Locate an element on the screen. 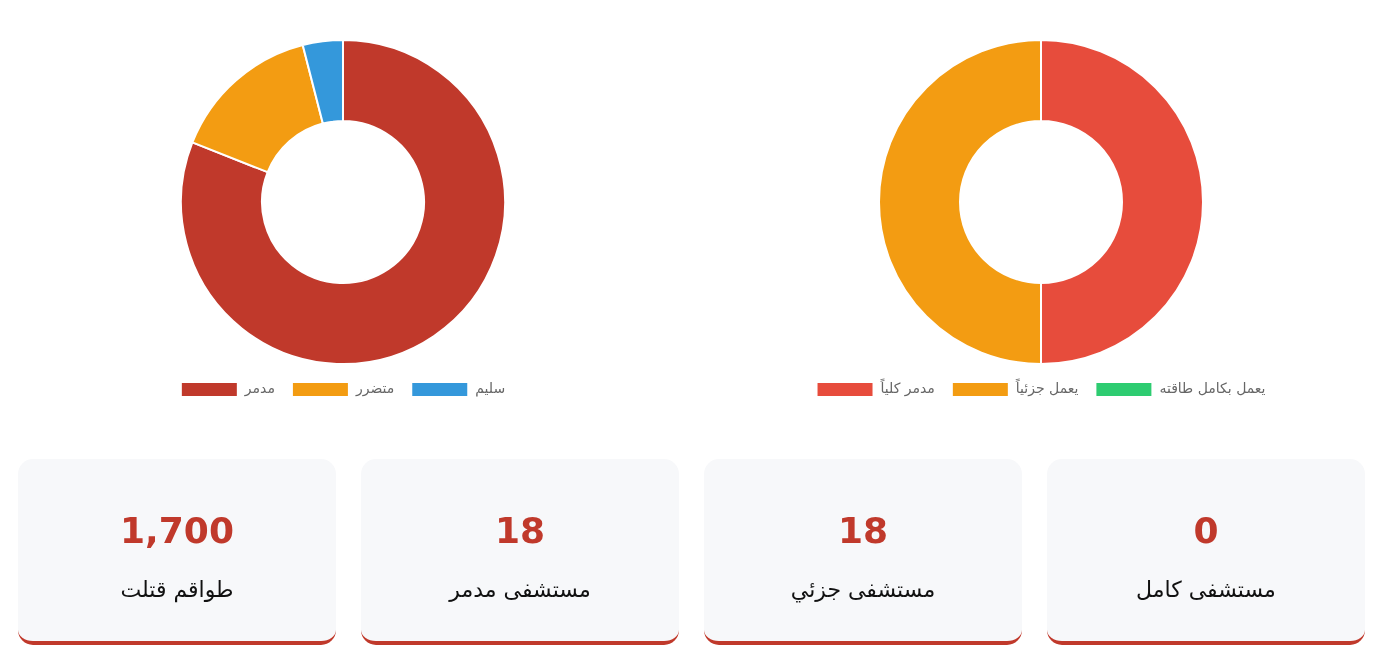 This screenshot has width=1380, height=656. category-label: طواقم قتلت is located at coordinates (177, 590).